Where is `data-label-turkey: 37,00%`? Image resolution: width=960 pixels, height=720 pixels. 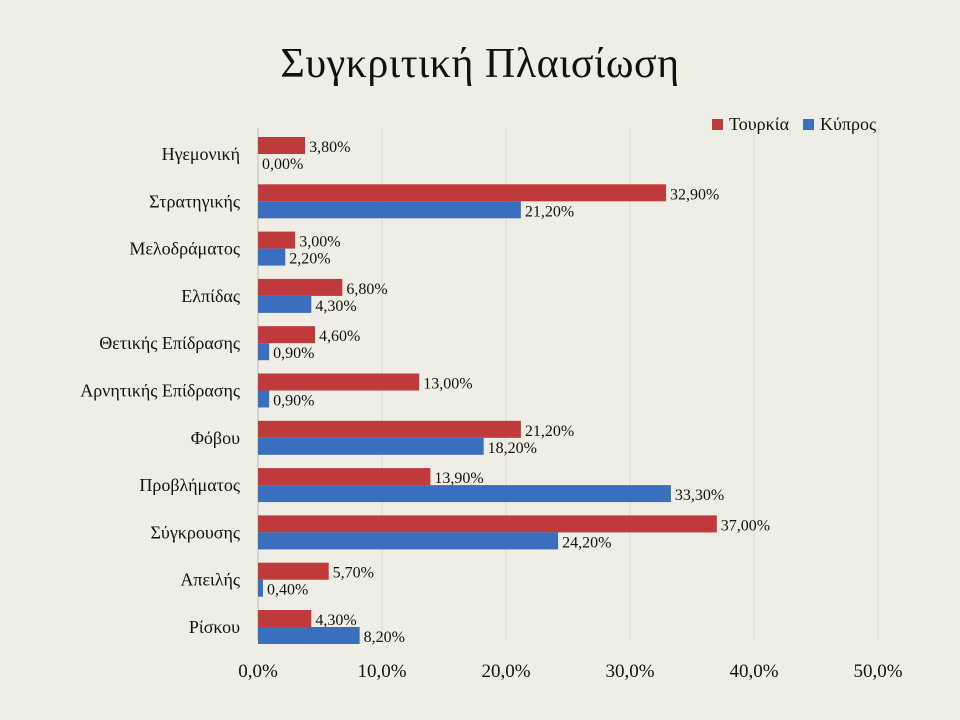 data-label-turkey: 37,00% is located at coordinates (745, 525).